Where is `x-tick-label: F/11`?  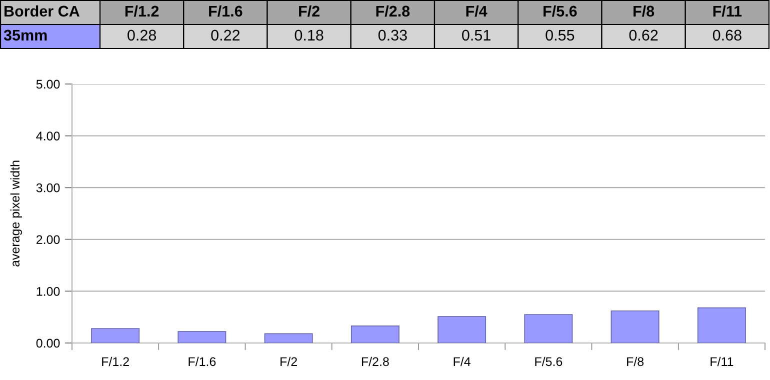 x-tick-label: F/11 is located at coordinates (722, 361).